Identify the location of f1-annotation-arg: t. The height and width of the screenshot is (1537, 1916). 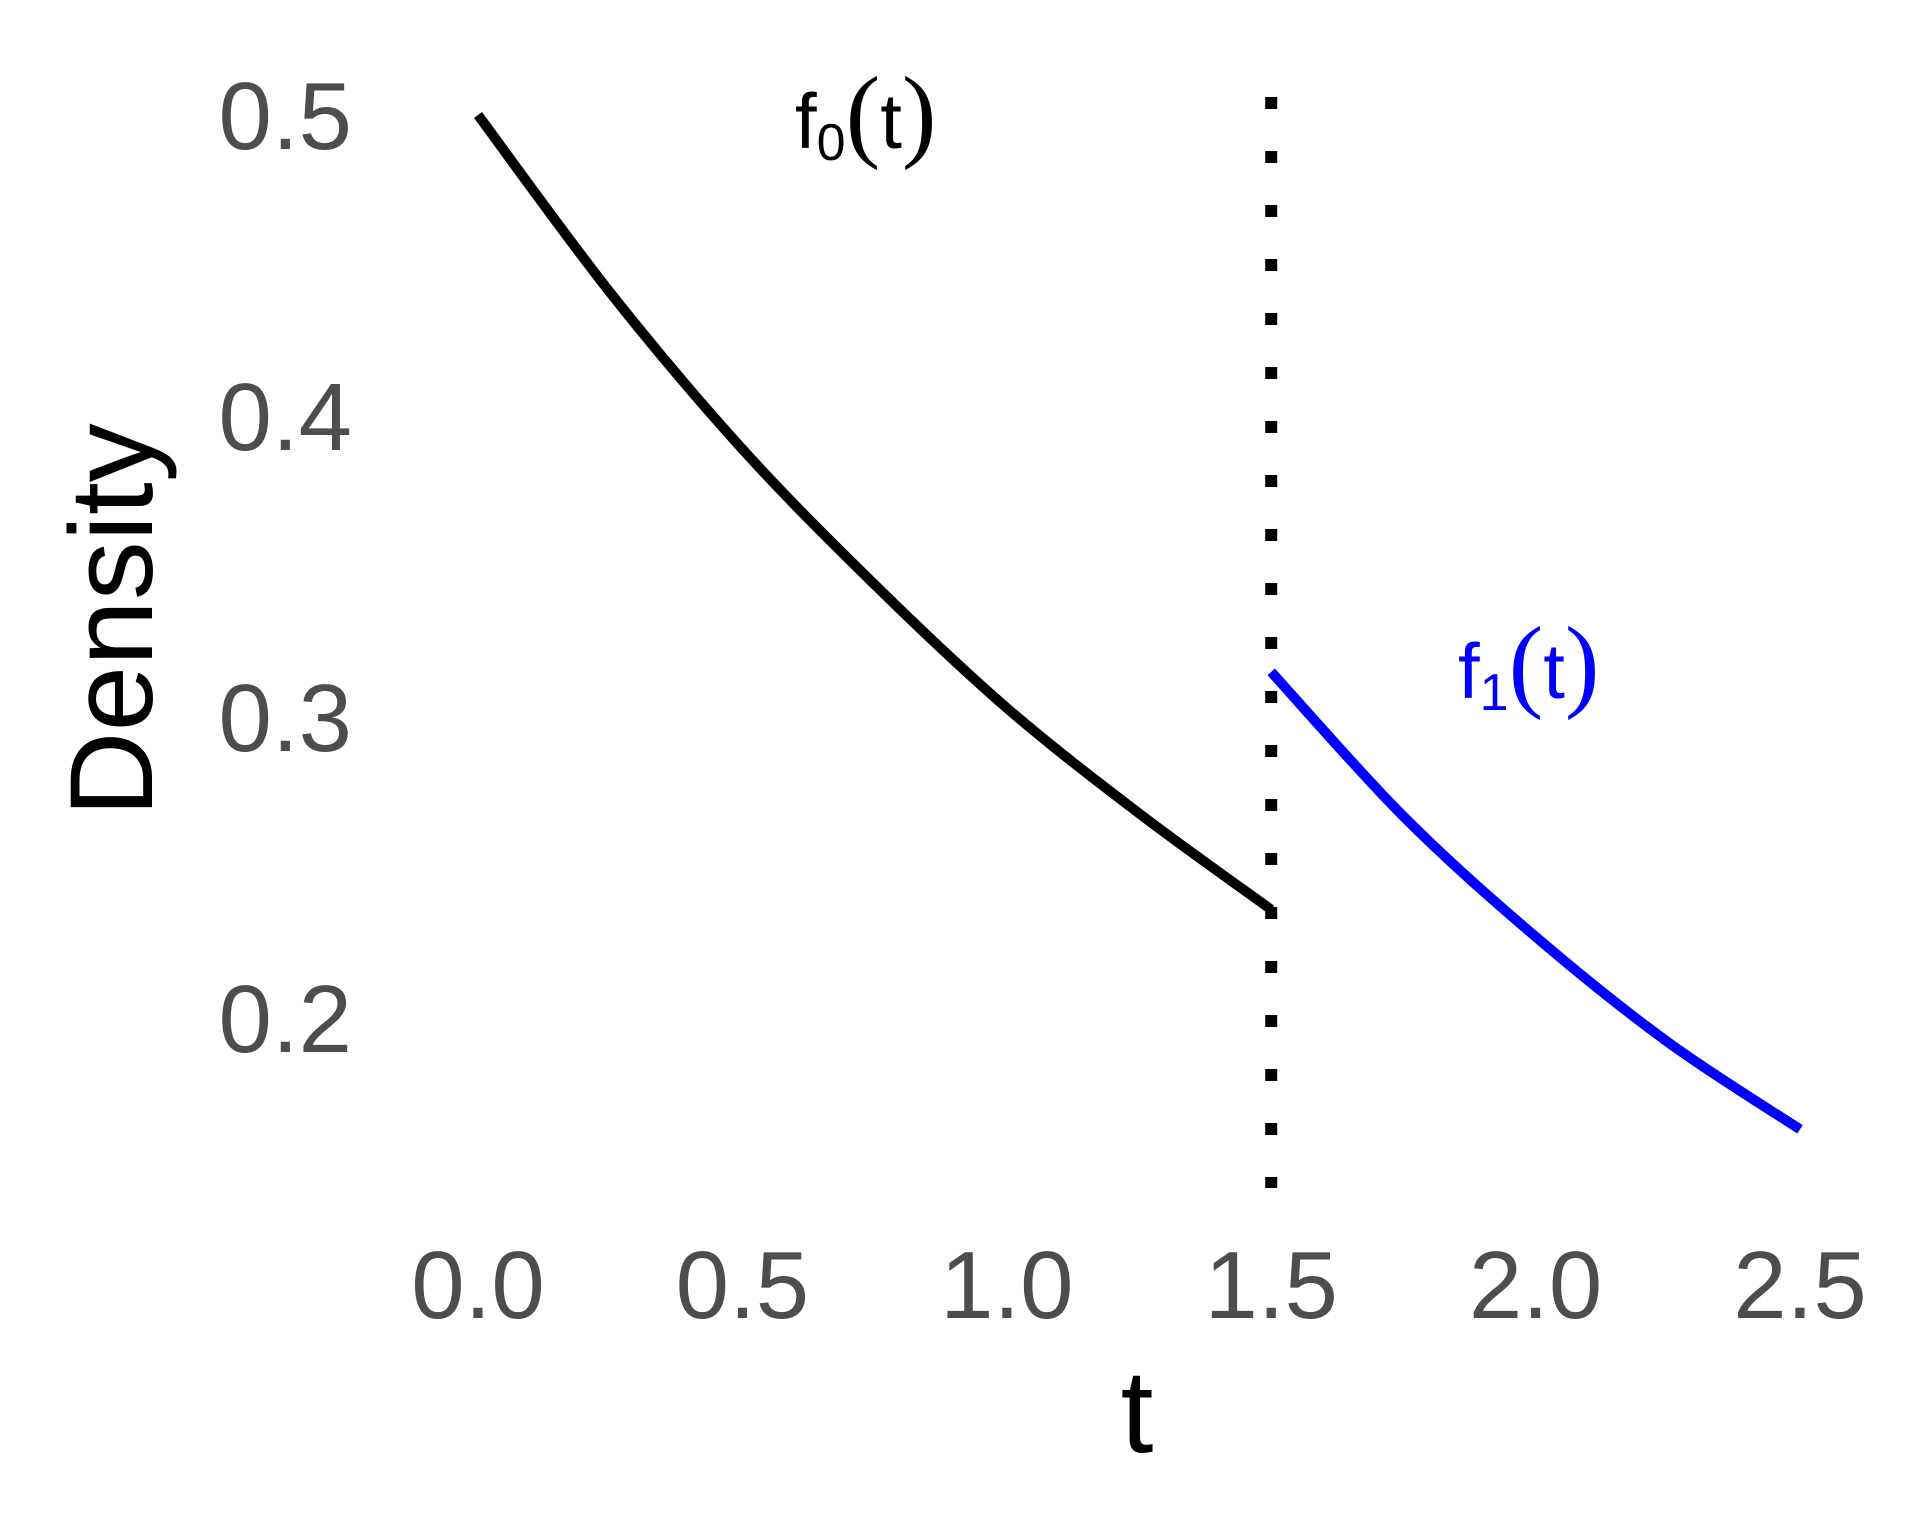
(1554, 671).